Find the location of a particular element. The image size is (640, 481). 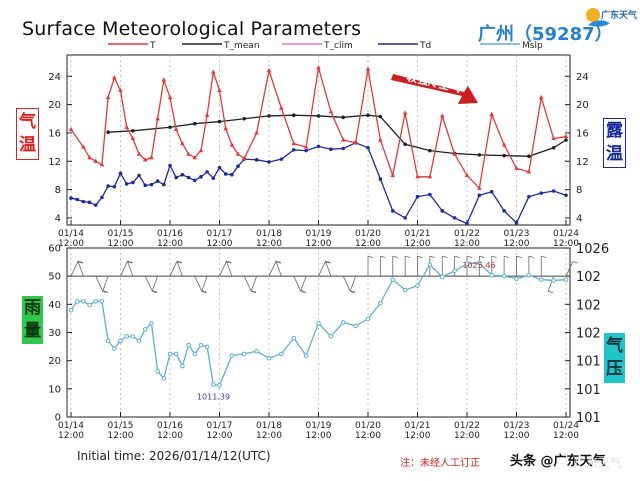

y-tick-label-left: 8 is located at coordinates (58, 190).